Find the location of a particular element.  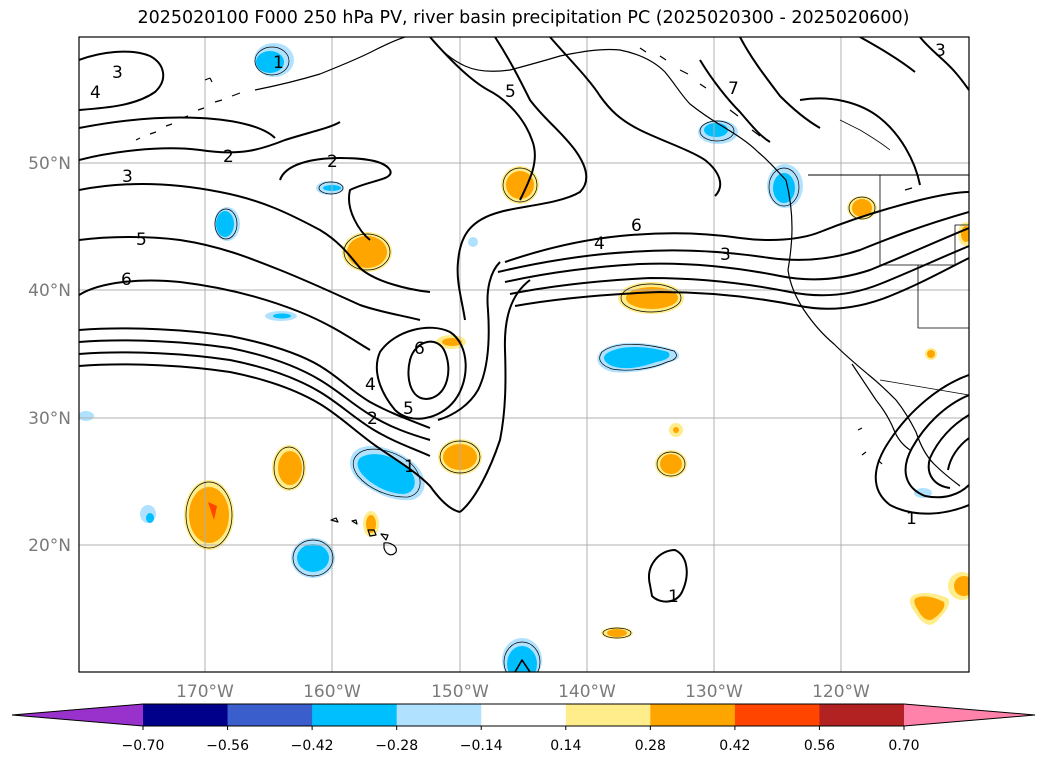

colorbar-tick-label: −0.42 is located at coordinates (312, 746).